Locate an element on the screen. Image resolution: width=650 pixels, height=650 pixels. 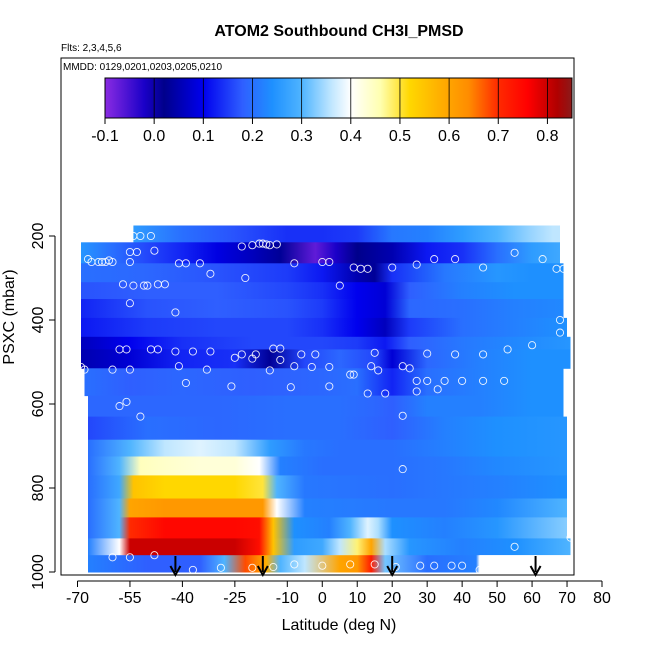
colorbar-tick-label: 0.2 is located at coordinates (252, 136).